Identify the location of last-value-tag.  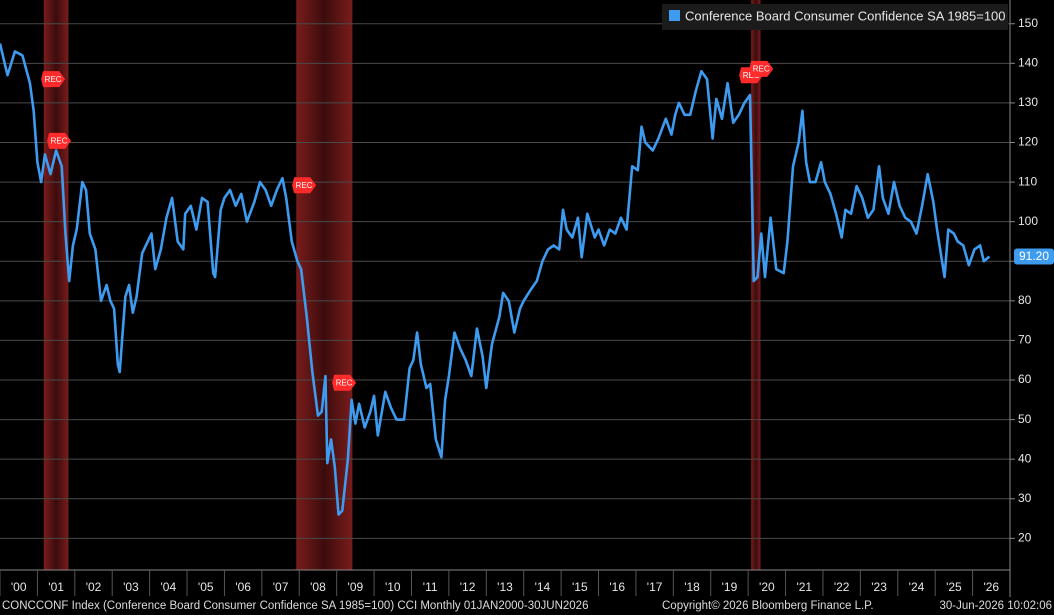
(1034, 256).